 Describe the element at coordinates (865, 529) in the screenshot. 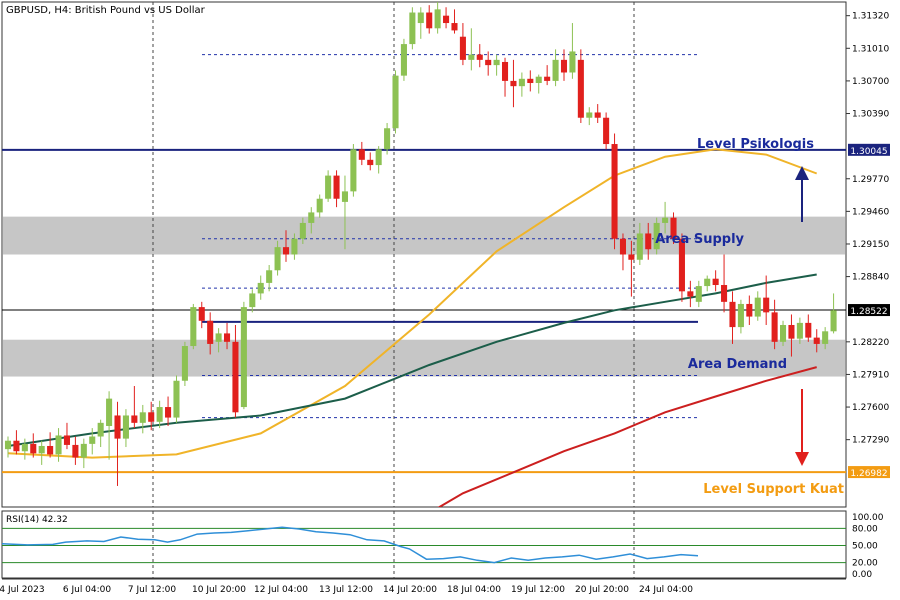

I see `rsi-tick-label: 80.00` at that location.